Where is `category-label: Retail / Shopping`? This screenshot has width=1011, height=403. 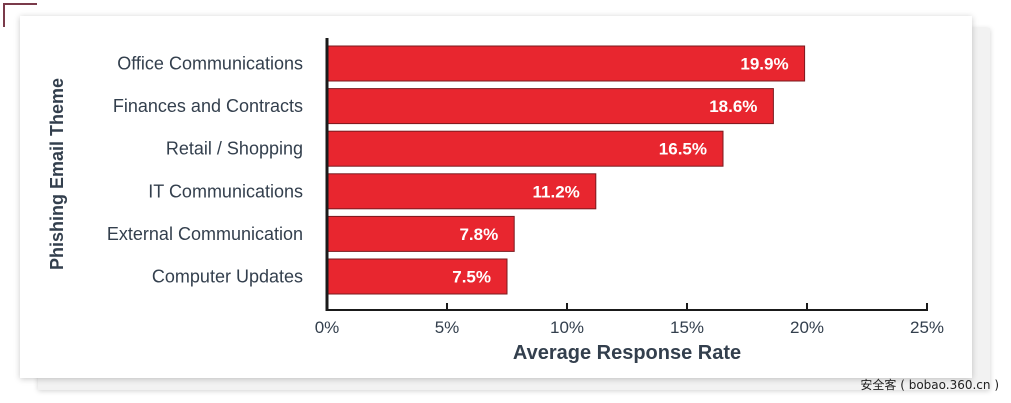 category-label: Retail / Shopping is located at coordinates (234, 149).